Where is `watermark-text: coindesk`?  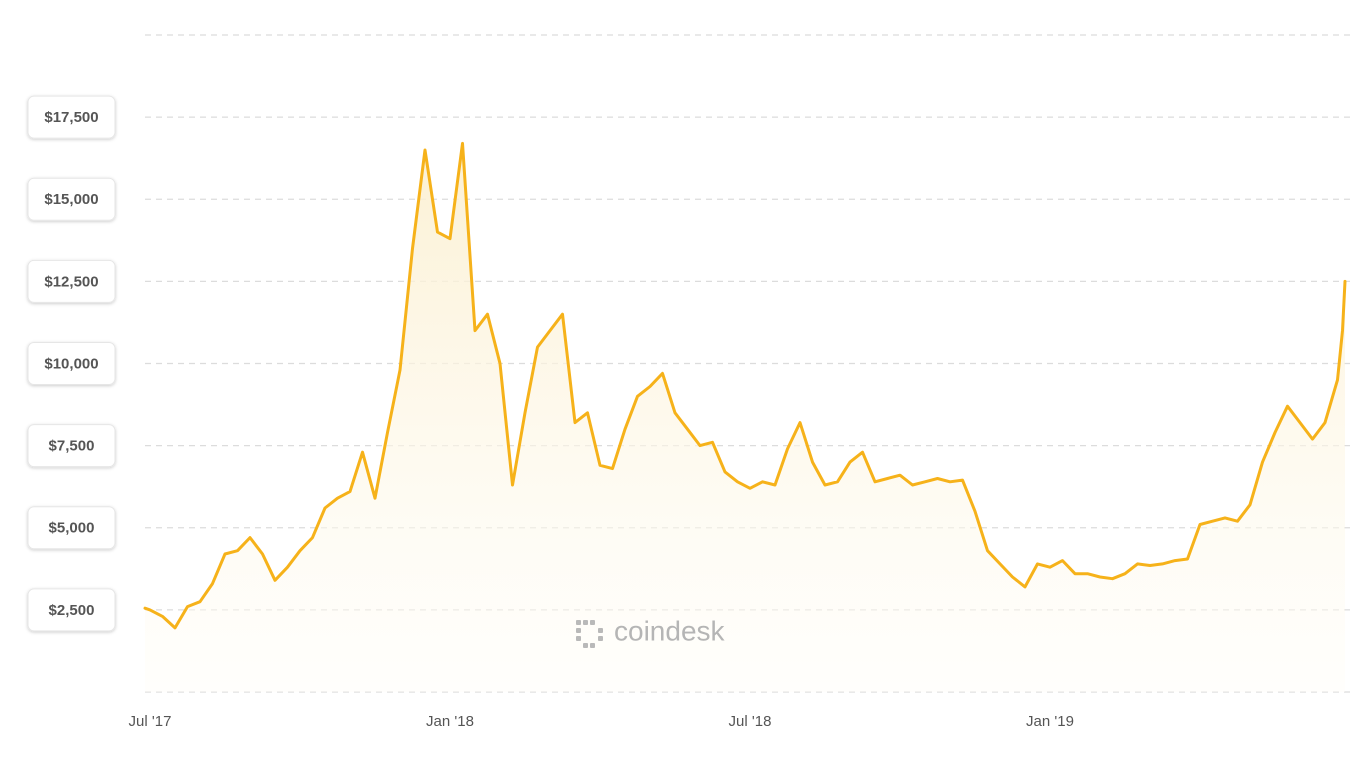 watermark-text: coindesk is located at coordinates (670, 630).